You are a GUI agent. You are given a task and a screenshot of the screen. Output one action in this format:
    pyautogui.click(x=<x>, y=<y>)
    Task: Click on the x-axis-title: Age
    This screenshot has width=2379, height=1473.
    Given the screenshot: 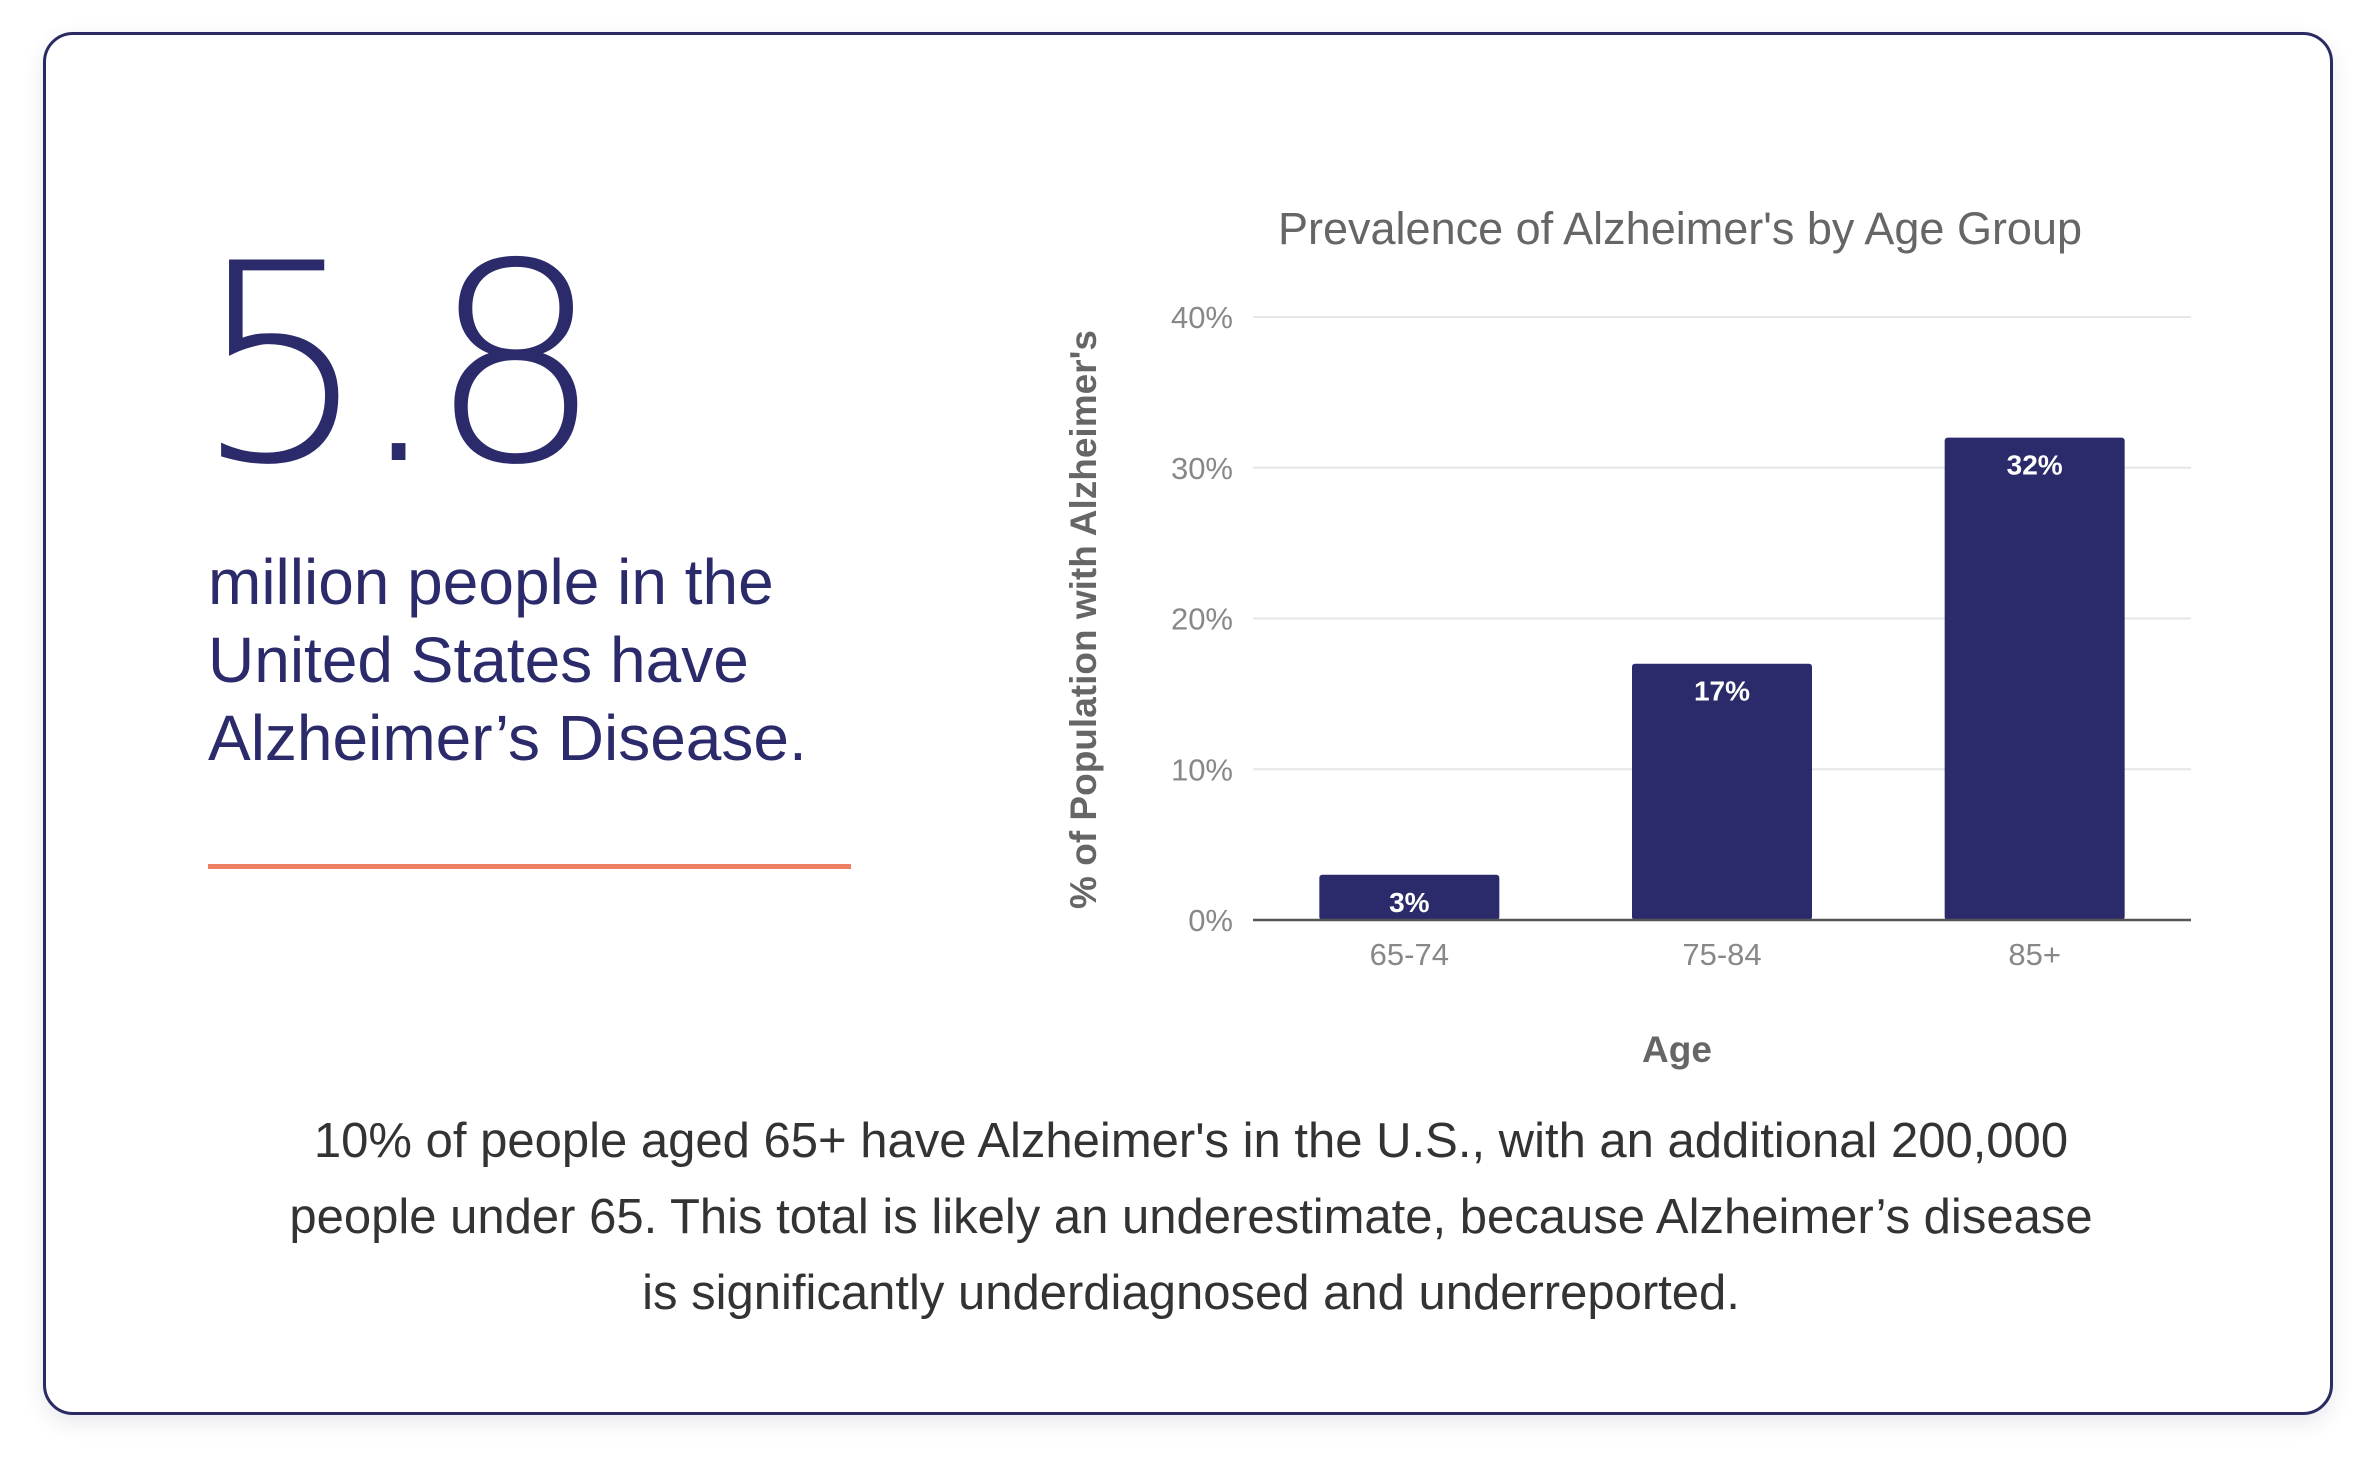 What is the action you would take?
    pyautogui.click(x=1677, y=1049)
    